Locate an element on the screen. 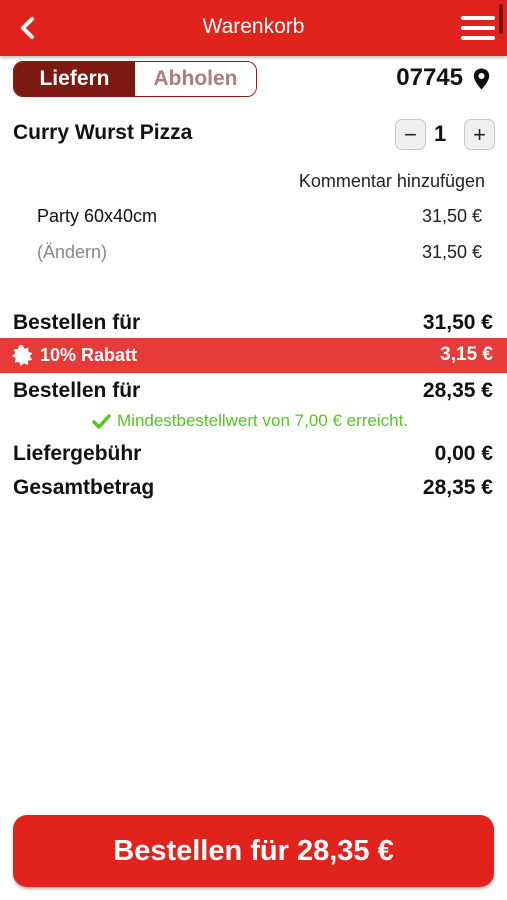 Image resolution: width=507 pixels, height=900 pixels. change-item-link: (Ändern) is located at coordinates (72, 252).